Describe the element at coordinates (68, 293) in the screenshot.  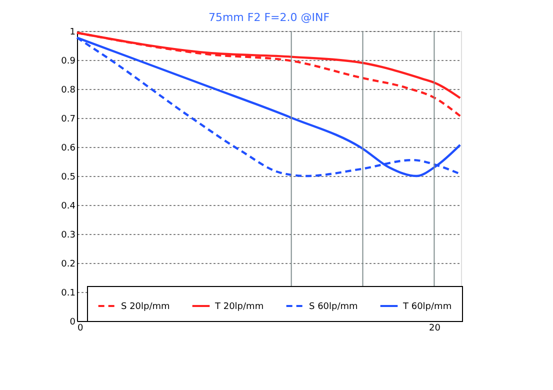
I see `y-tick-label: 0.1` at that location.